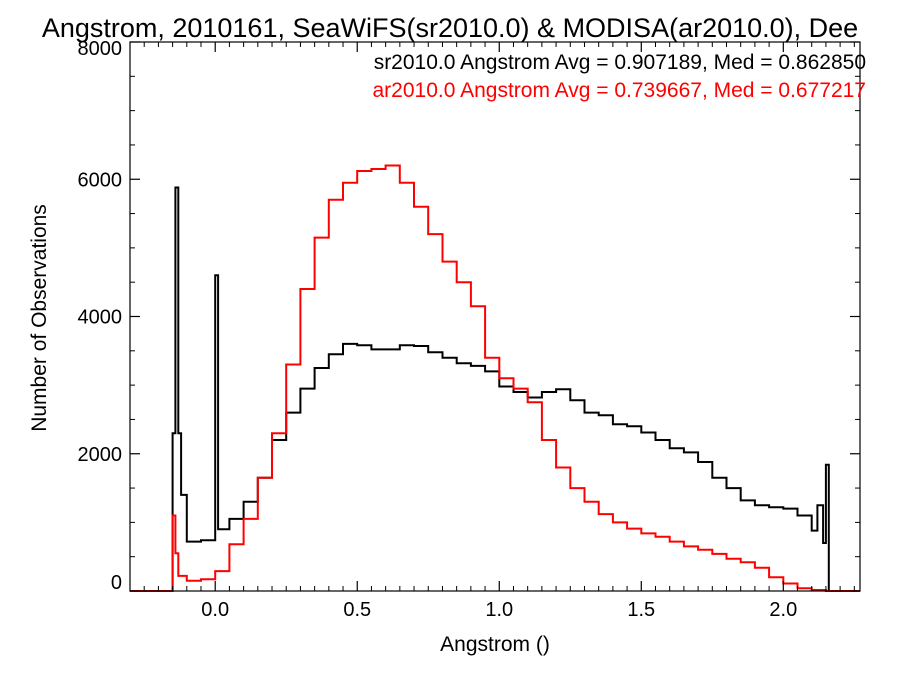 The image size is (900, 675). I want to click on x-tick-label: 1.5, so click(641, 610).